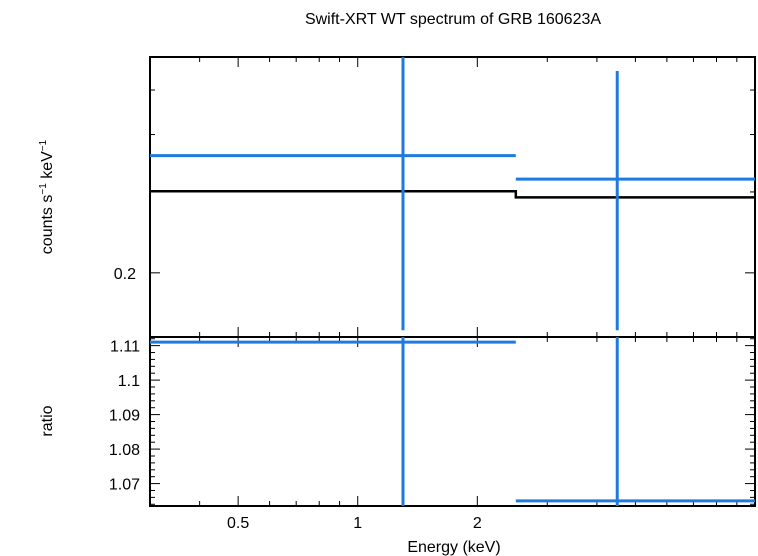 The height and width of the screenshot is (556, 758). Describe the element at coordinates (124, 485) in the screenshot. I see `y-tick-label: 1.07` at that location.